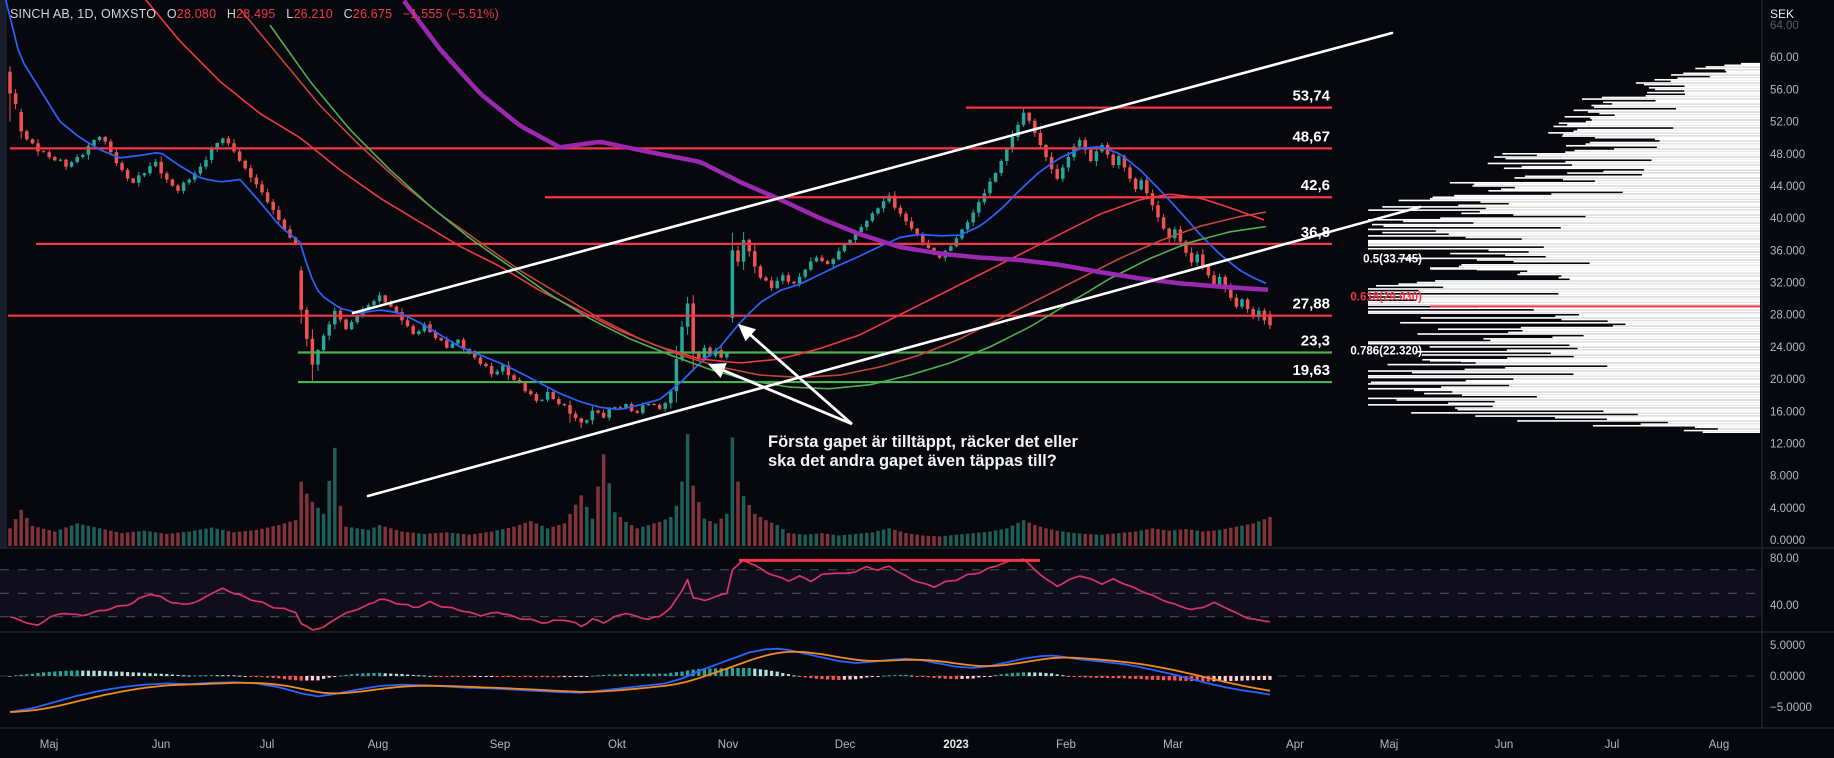  What do you see at coordinates (1784, 90) in the screenshot?
I see `price-tick-56.00: 56.00` at bounding box center [1784, 90].